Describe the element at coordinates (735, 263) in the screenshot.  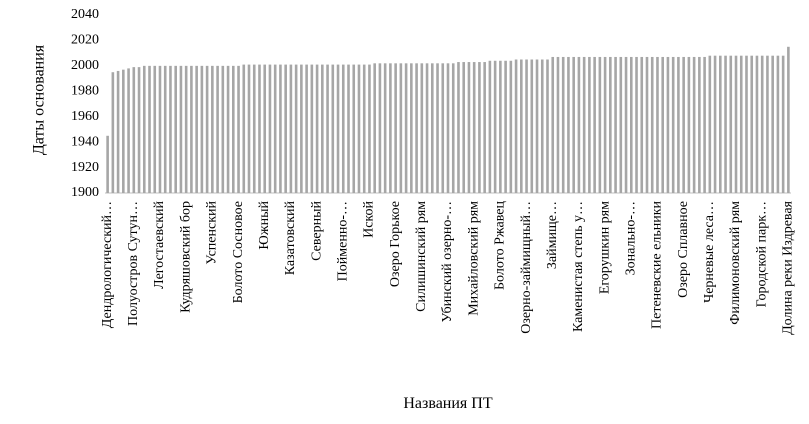
I see `x-tick-label: Филимоновский рям` at that location.